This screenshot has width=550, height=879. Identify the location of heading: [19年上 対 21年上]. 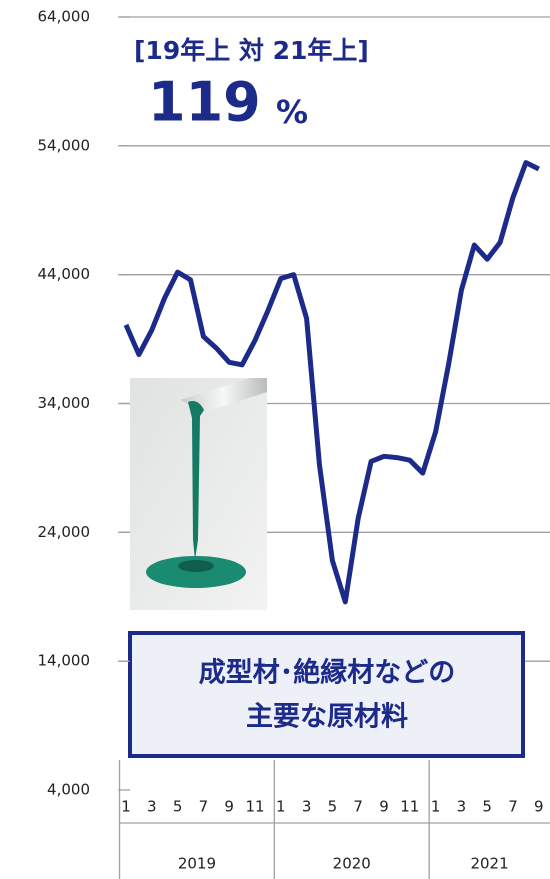
(251, 50).